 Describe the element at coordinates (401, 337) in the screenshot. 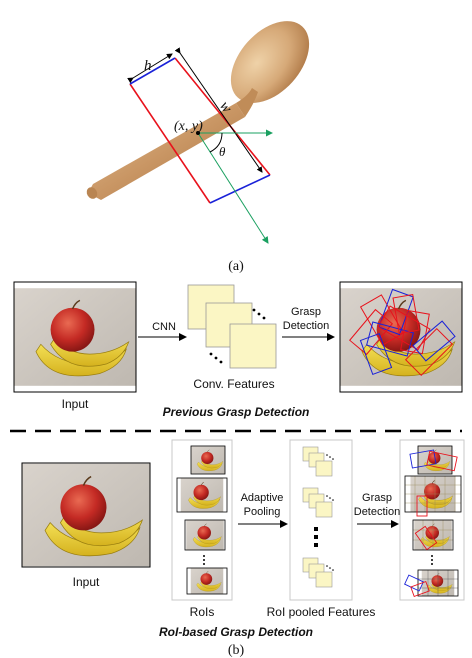

I see `output-image-previous` at that location.